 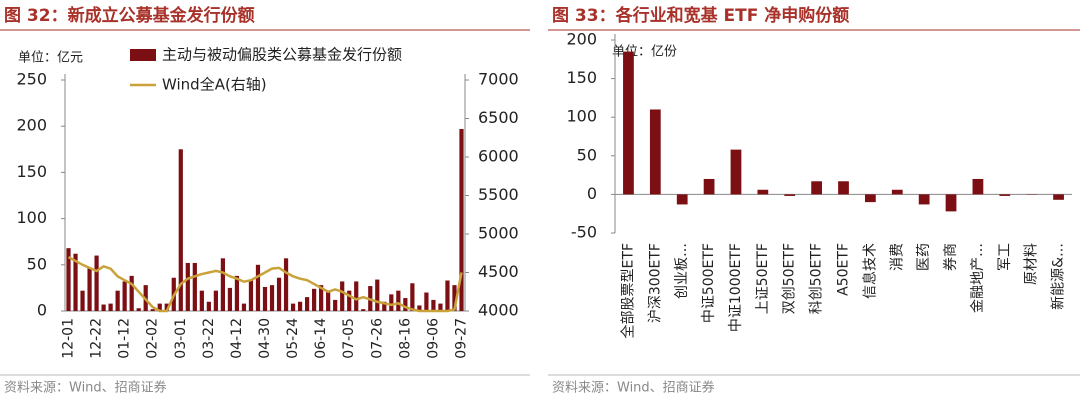 What do you see at coordinates (817, 278) in the screenshot?
I see `x-tick-label: 科创50ETF` at bounding box center [817, 278].